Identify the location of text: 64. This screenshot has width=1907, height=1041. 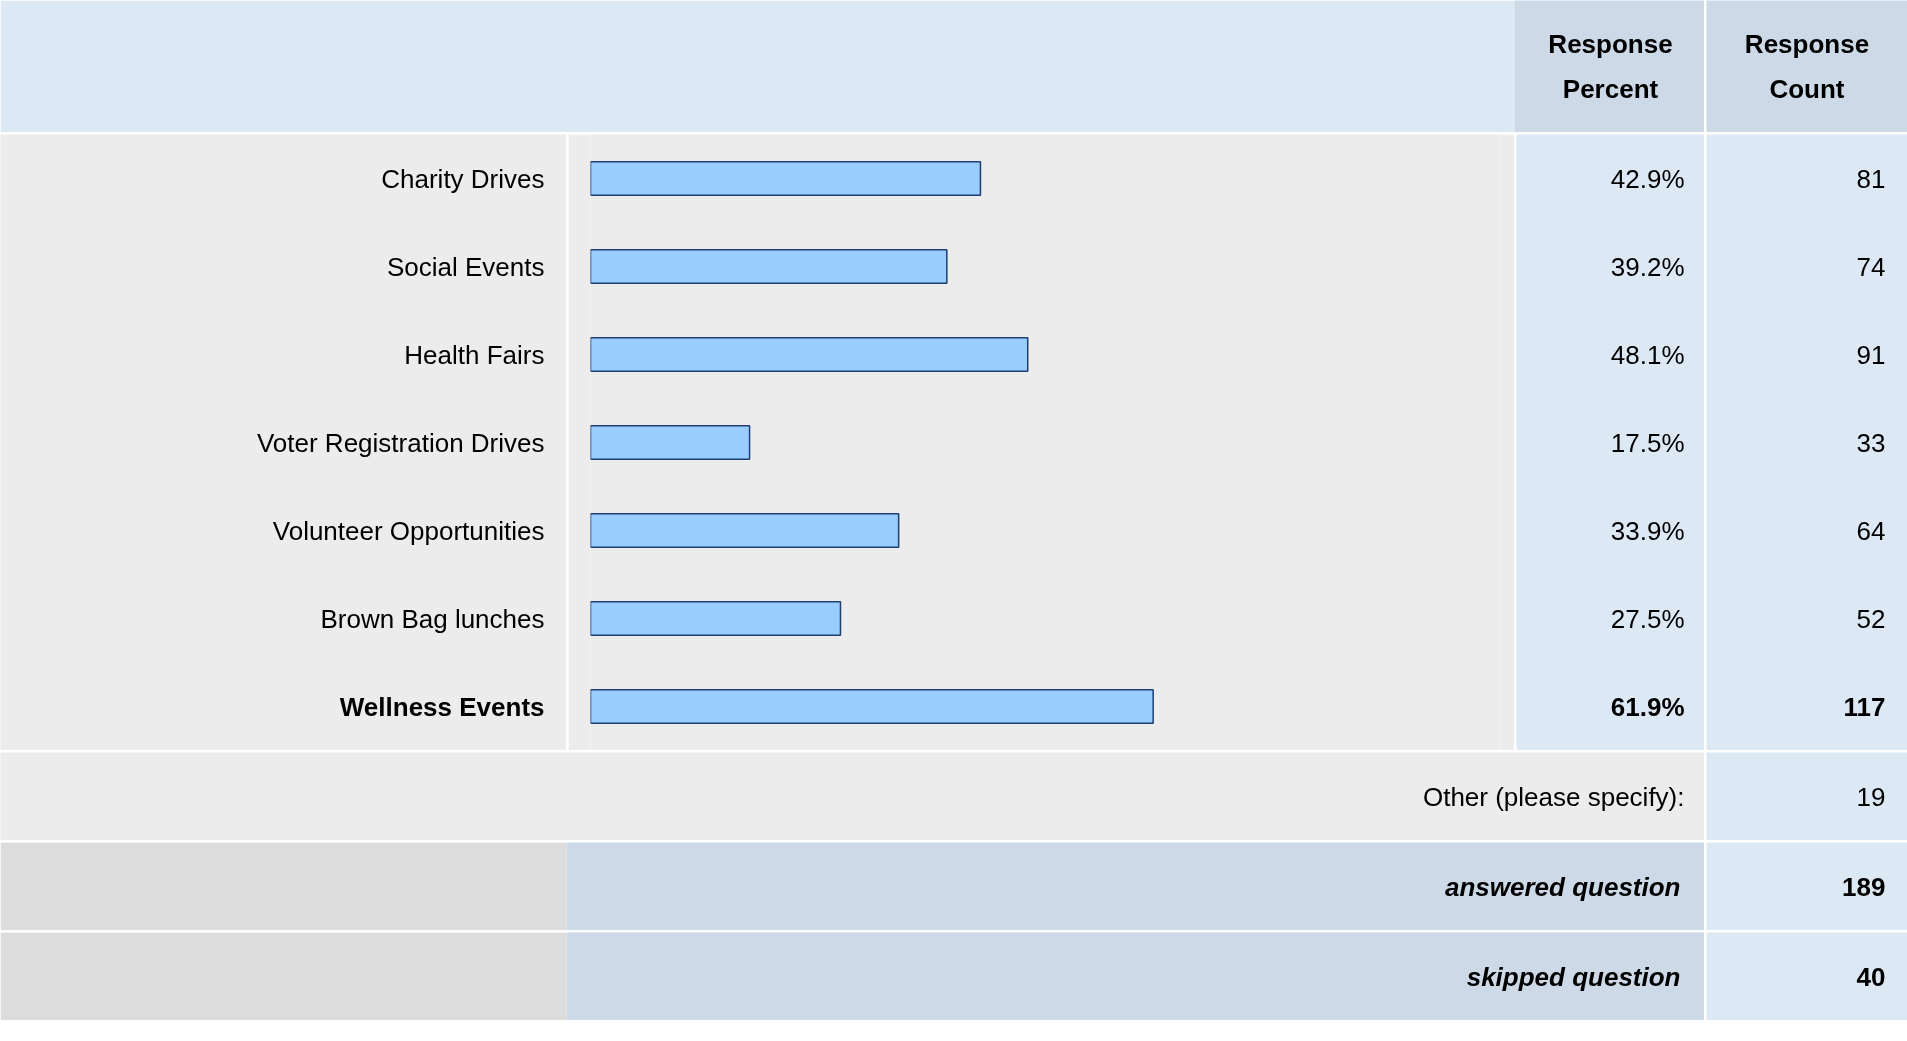
(1871, 530).